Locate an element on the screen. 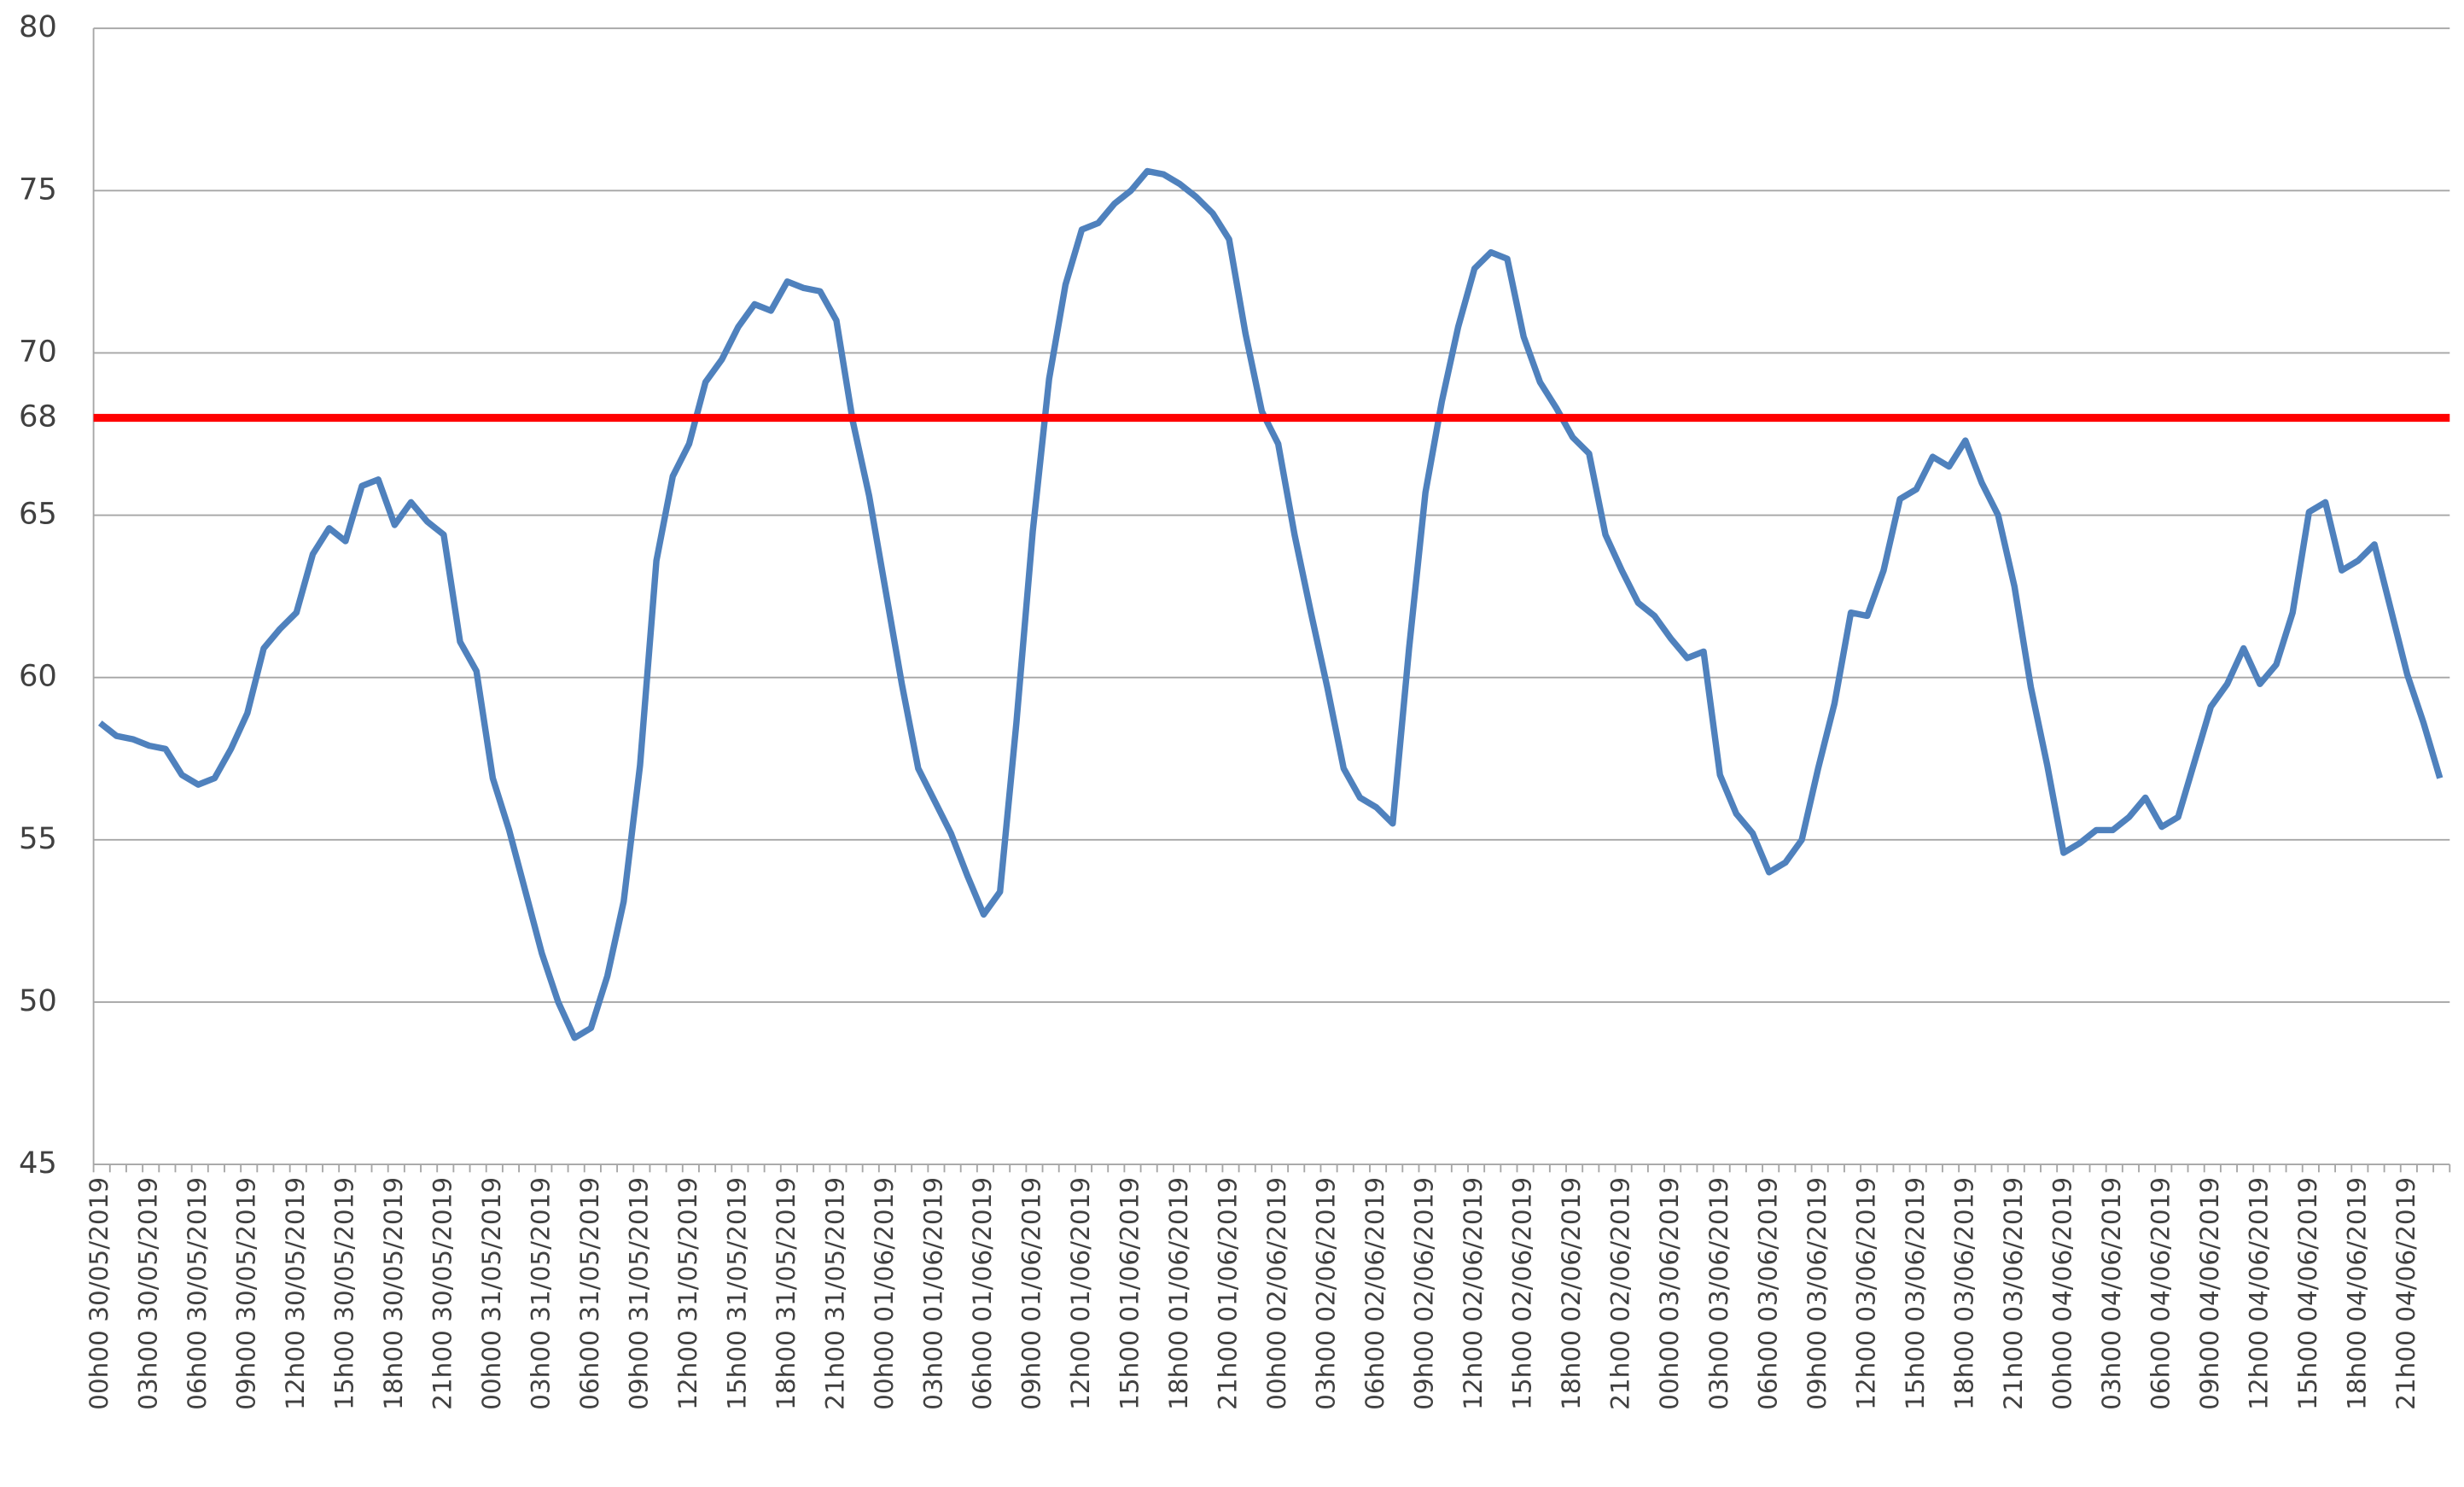 The image size is (2464, 1487). x-tick-label: 06h00 03/06/2019 is located at coordinates (1768, 1293).